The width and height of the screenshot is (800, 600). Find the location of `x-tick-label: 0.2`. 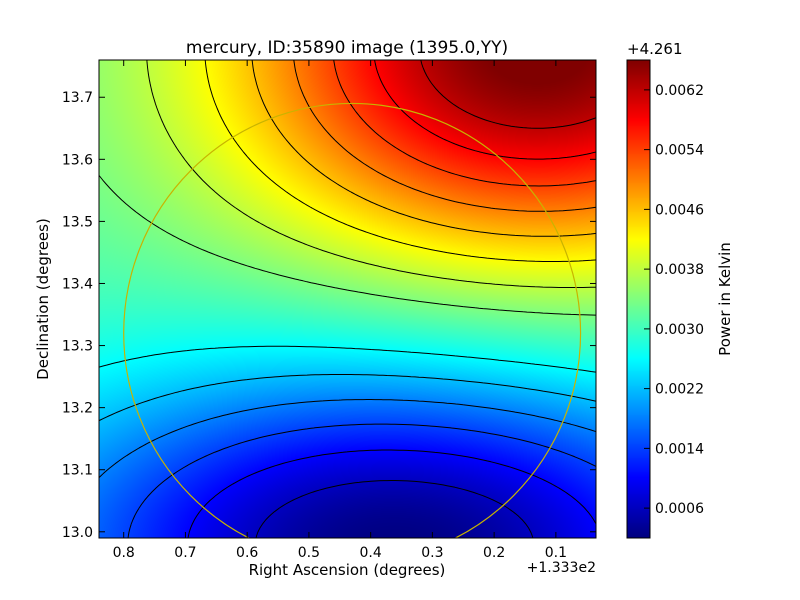

x-tick-label: 0.2 is located at coordinates (494, 553).